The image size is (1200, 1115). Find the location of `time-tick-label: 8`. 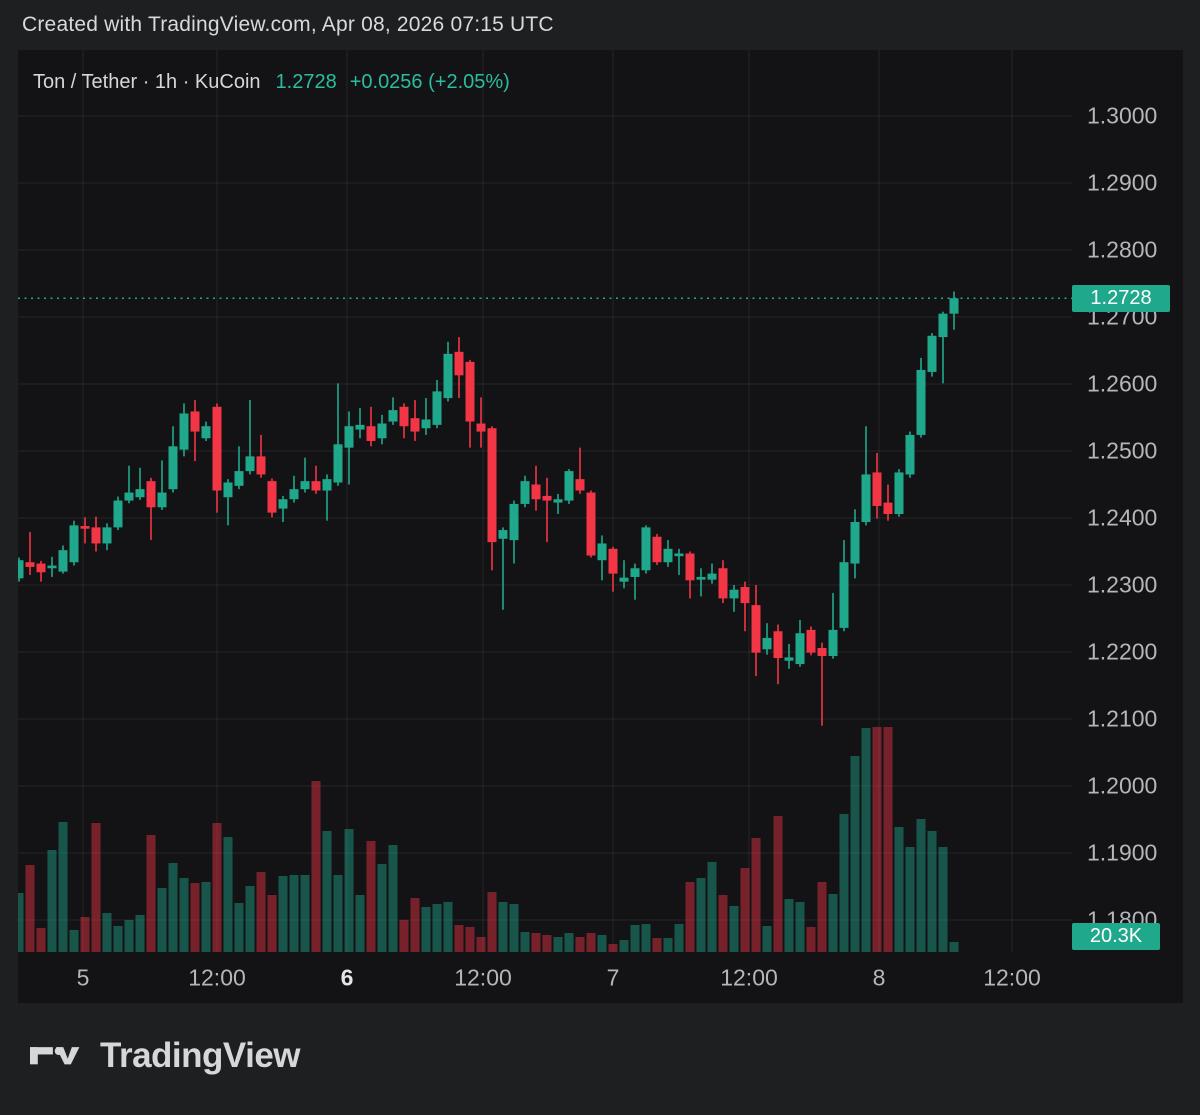

time-tick-label: 8 is located at coordinates (879, 977).